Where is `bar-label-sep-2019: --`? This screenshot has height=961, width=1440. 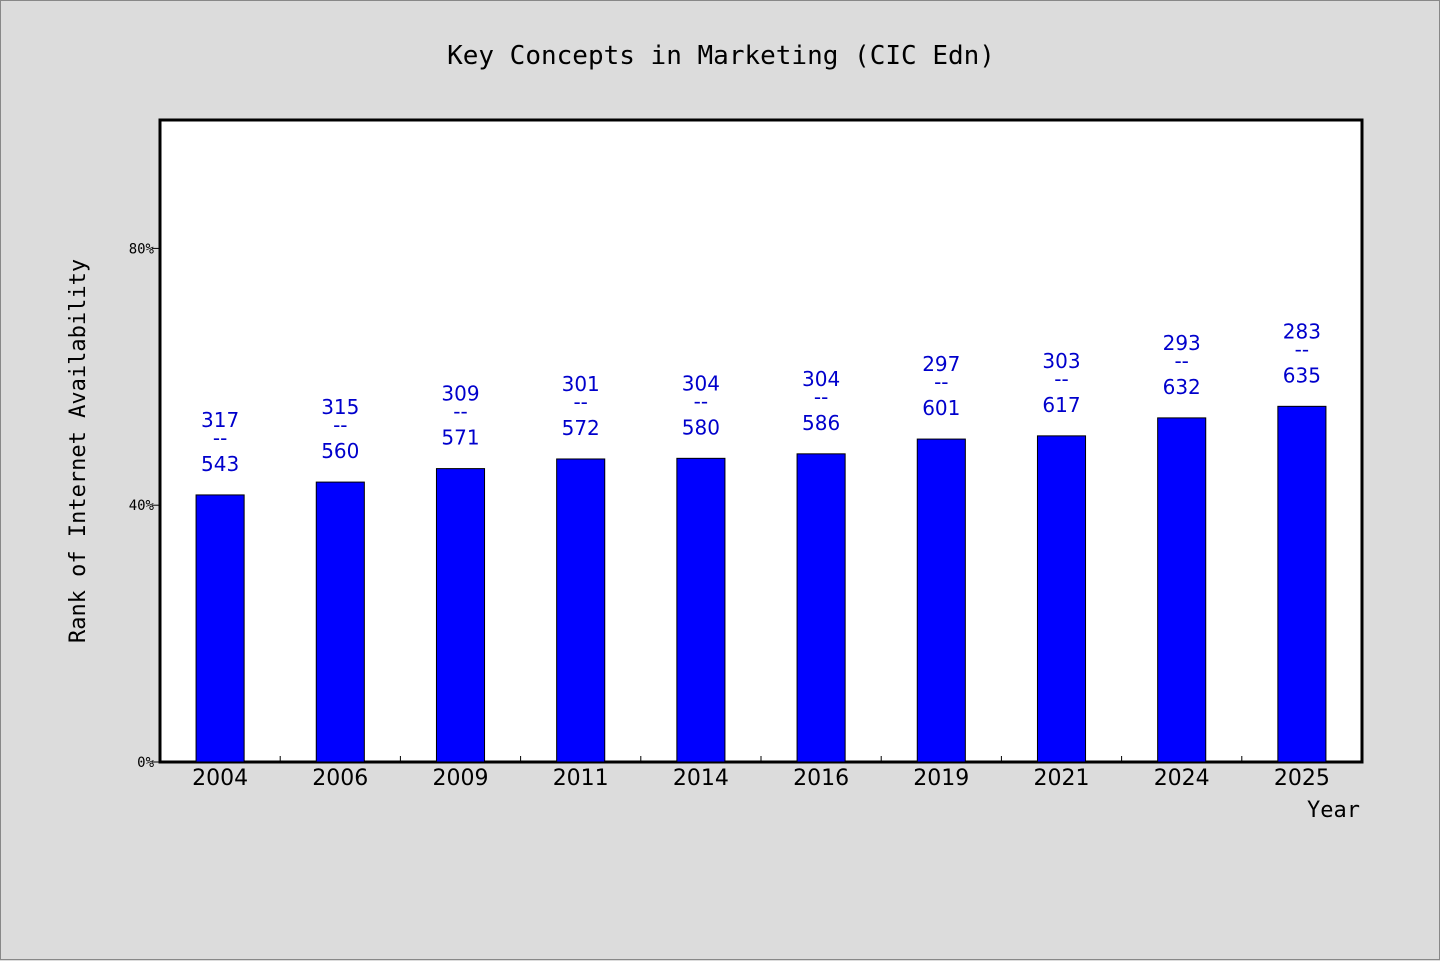 bar-label-sep-2019: -- is located at coordinates (941, 382).